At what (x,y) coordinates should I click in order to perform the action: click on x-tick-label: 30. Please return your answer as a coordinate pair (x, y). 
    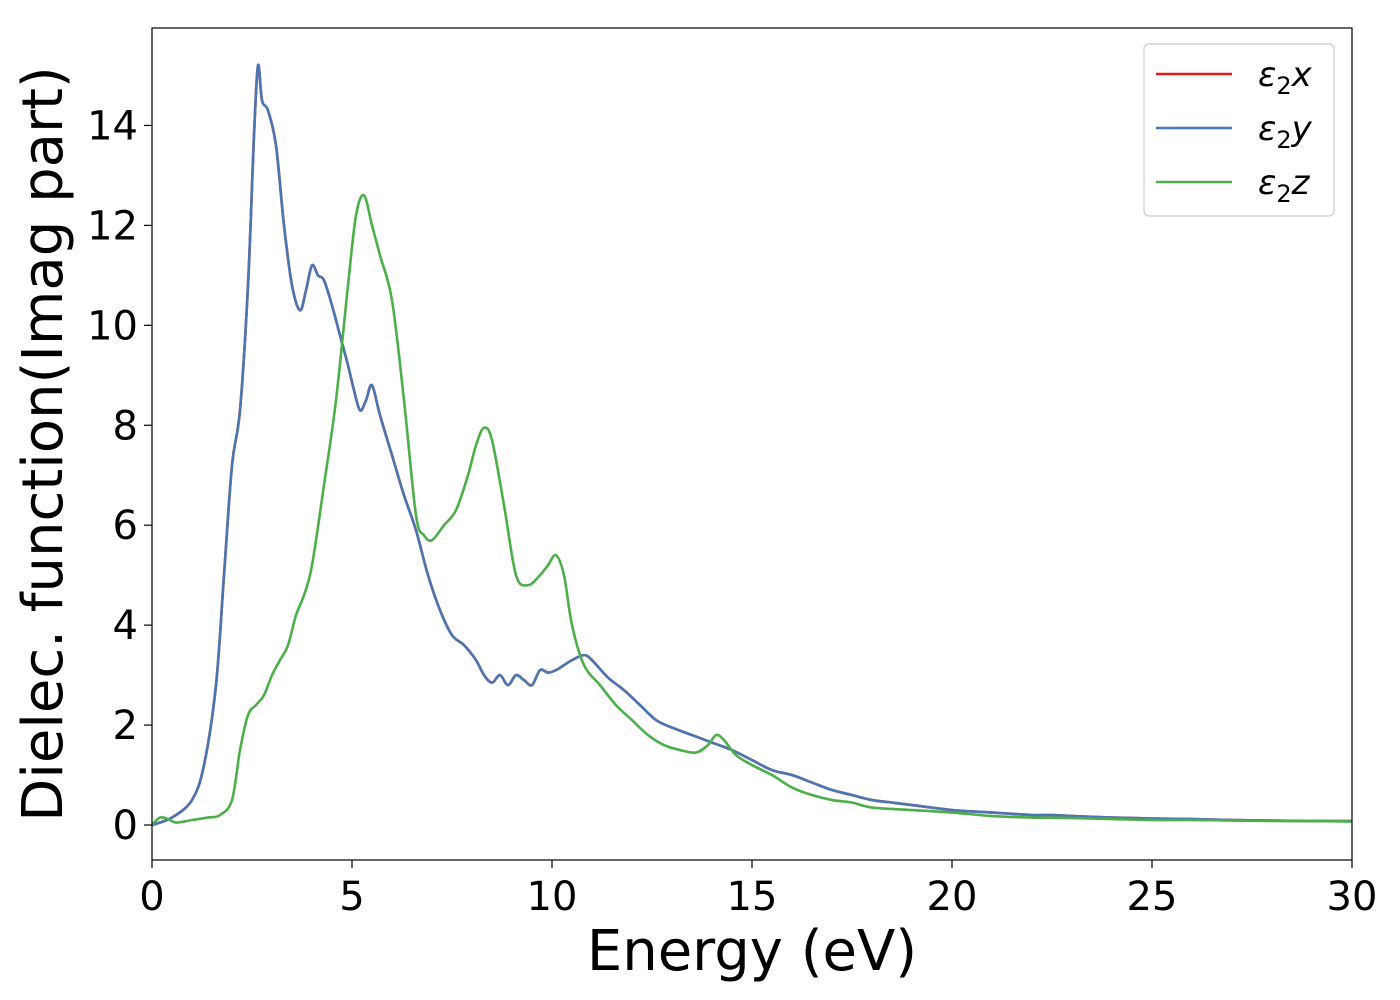
    Looking at the image, I should click on (1352, 897).